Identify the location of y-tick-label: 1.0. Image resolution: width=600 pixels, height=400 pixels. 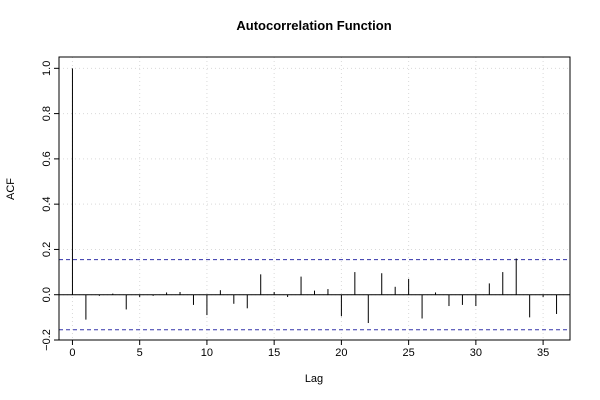
(47, 68).